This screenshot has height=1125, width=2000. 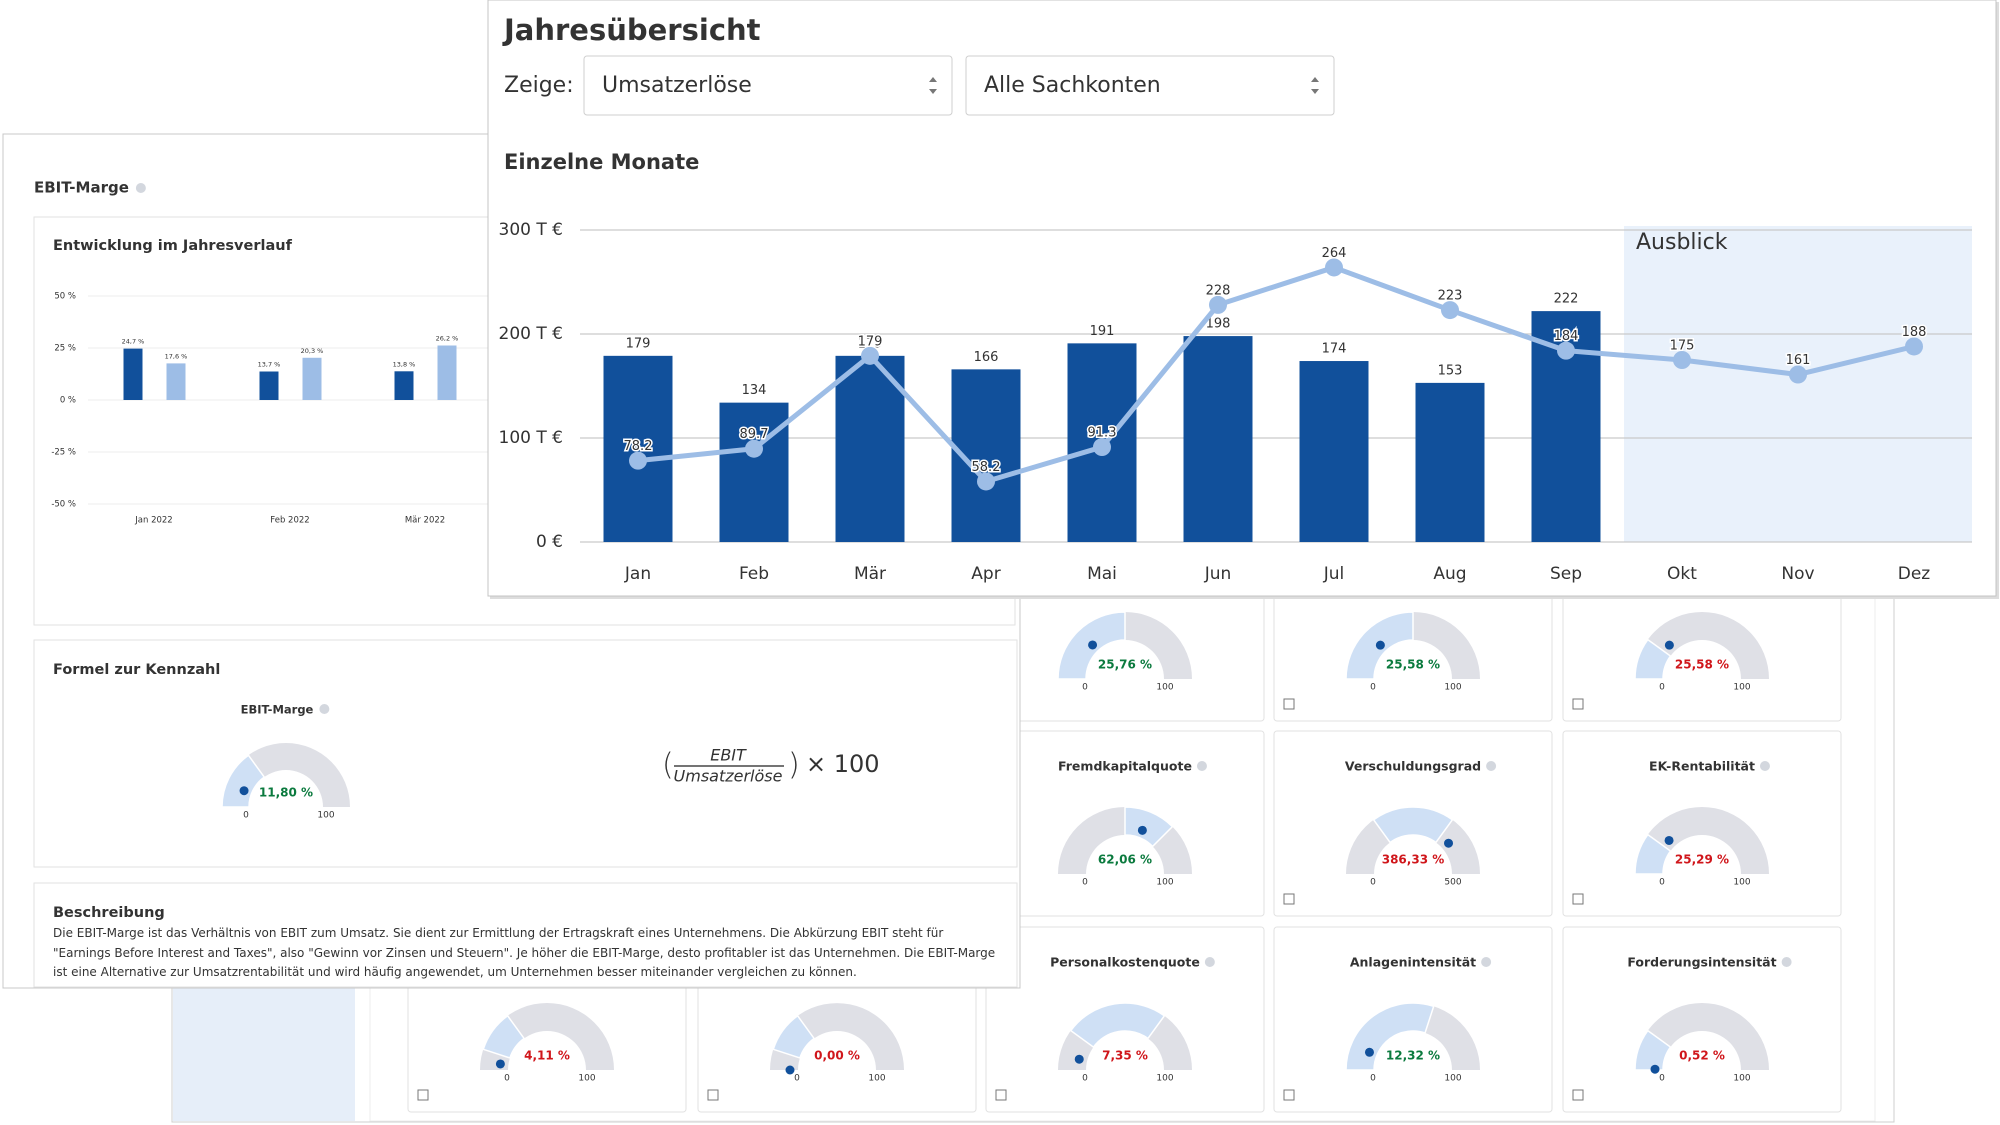 What do you see at coordinates (601, 162) in the screenshot?
I see `overview-subtitle: Einzelne Monate` at bounding box center [601, 162].